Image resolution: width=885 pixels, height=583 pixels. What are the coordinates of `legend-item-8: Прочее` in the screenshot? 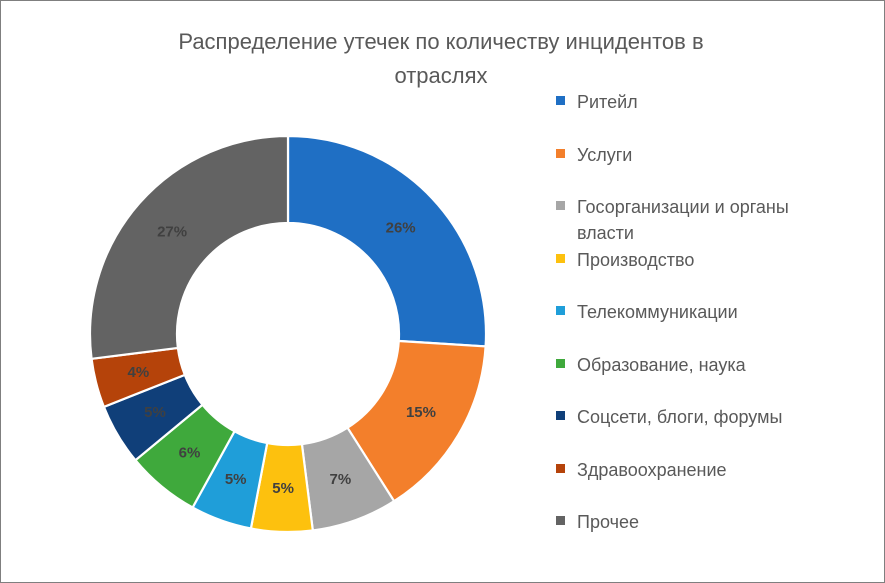 It's located at (706, 522).